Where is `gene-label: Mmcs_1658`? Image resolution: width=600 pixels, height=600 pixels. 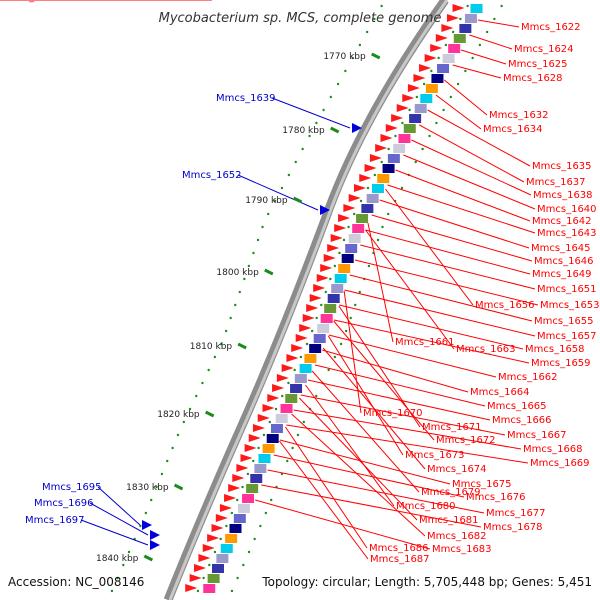
gene-label: Mmcs_1658 is located at coordinates (555, 349).